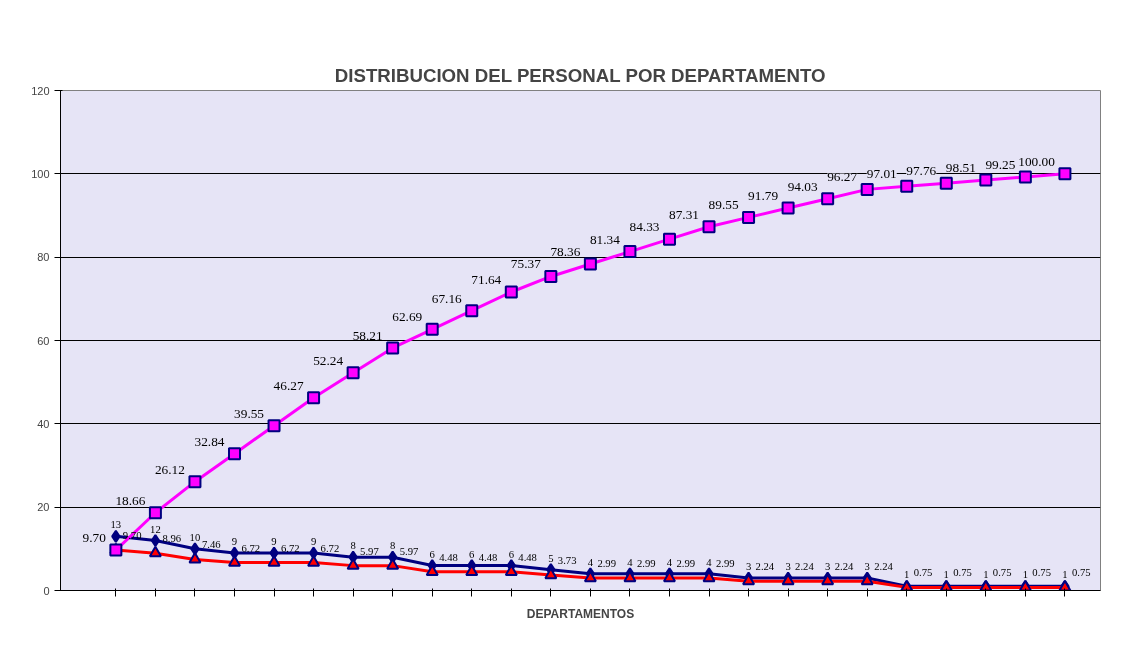 The height and width of the screenshot is (661, 1142). I want to click on data-label: 100.00, so click(1037, 161).